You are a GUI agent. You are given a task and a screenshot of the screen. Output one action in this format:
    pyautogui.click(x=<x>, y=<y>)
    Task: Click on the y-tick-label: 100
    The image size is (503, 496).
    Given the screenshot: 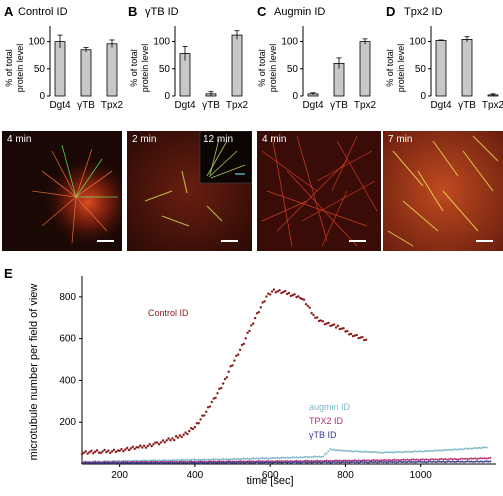 What is the action you would take?
    pyautogui.click(x=161, y=42)
    